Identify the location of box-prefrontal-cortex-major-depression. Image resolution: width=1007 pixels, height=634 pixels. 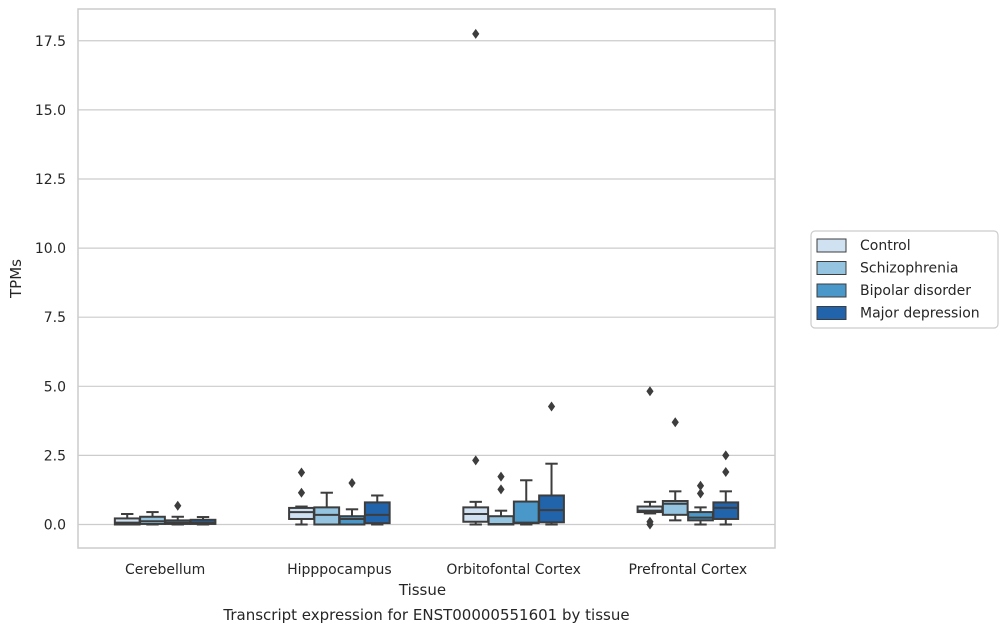
(726, 488).